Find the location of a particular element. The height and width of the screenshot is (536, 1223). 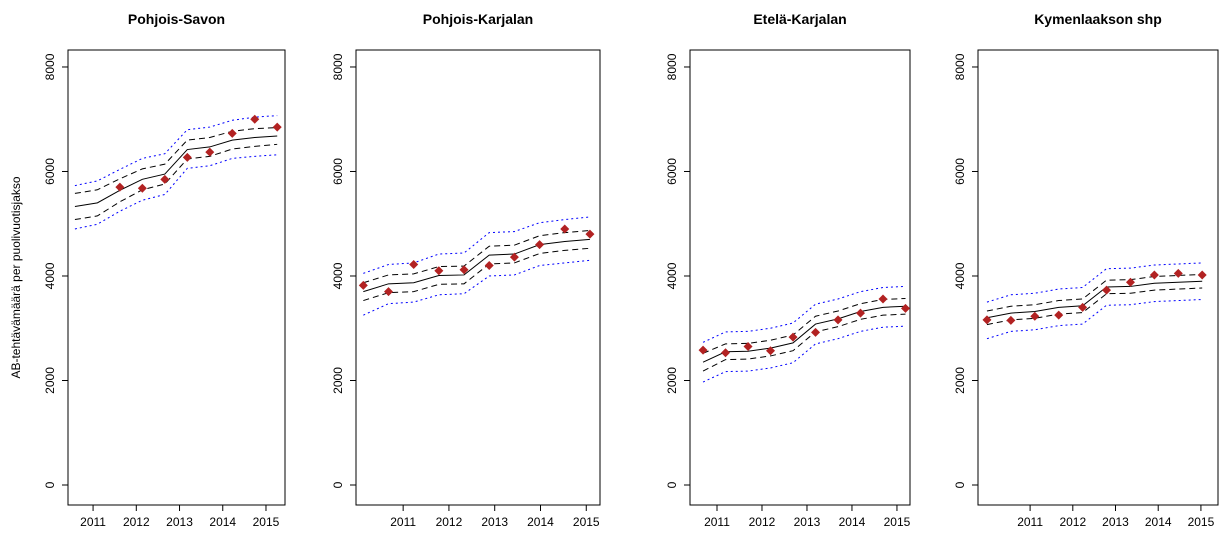

panel-title: Pohjois-Savon is located at coordinates (176, 19).